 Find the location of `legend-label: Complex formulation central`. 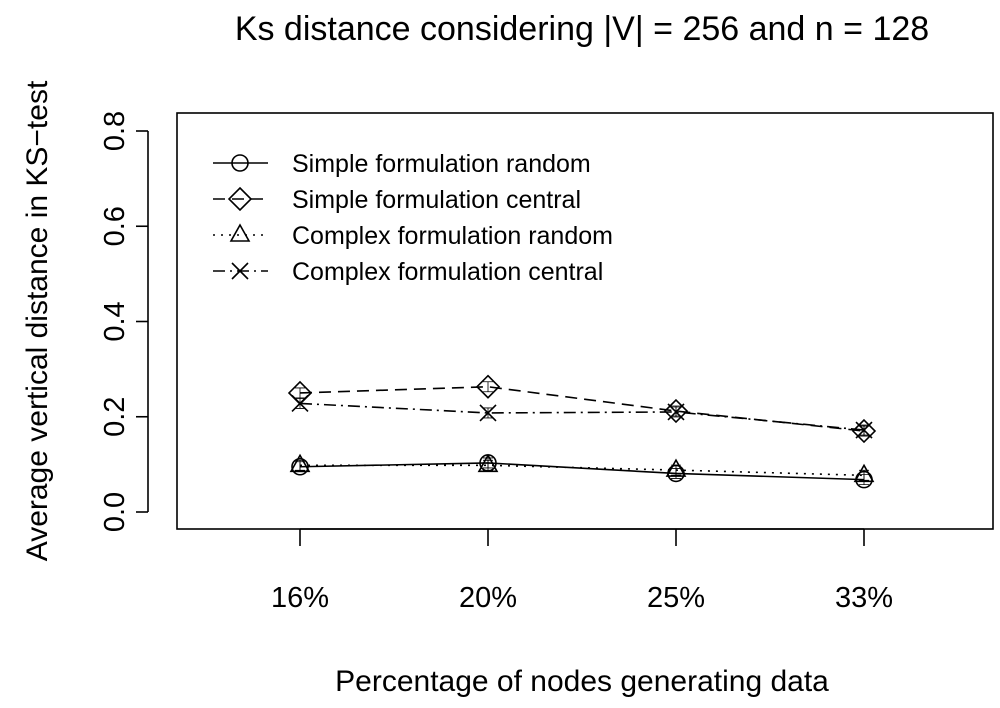

legend-label: Complex formulation central is located at coordinates (447, 272).